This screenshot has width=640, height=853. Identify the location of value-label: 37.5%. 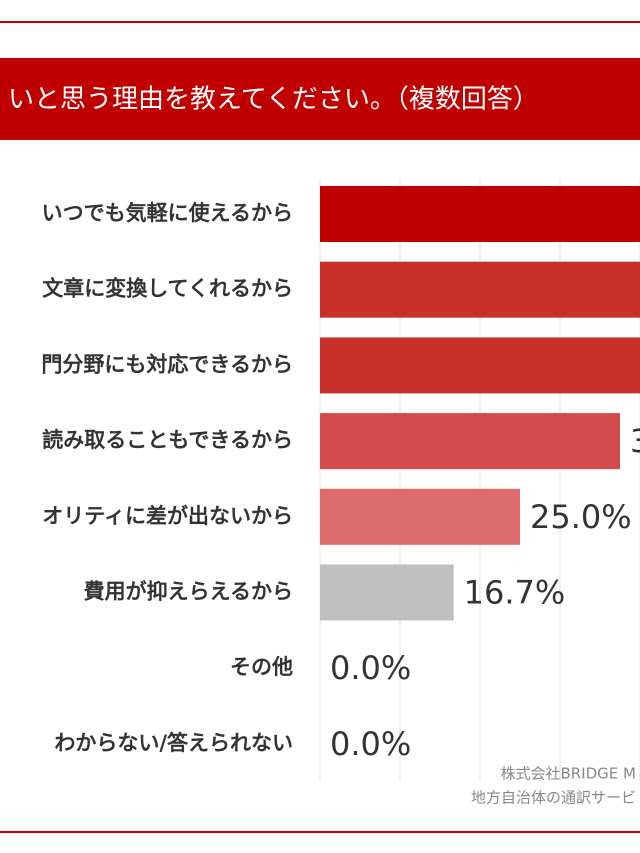
(635, 441).